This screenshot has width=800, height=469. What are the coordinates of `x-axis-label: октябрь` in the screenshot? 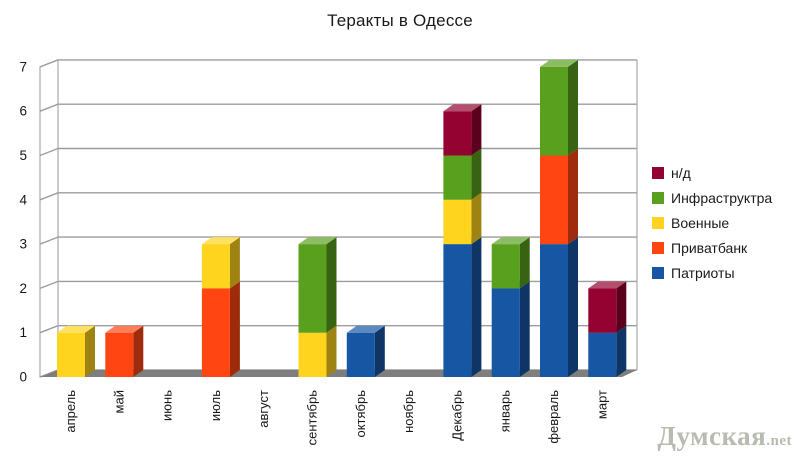 It's located at (360, 414).